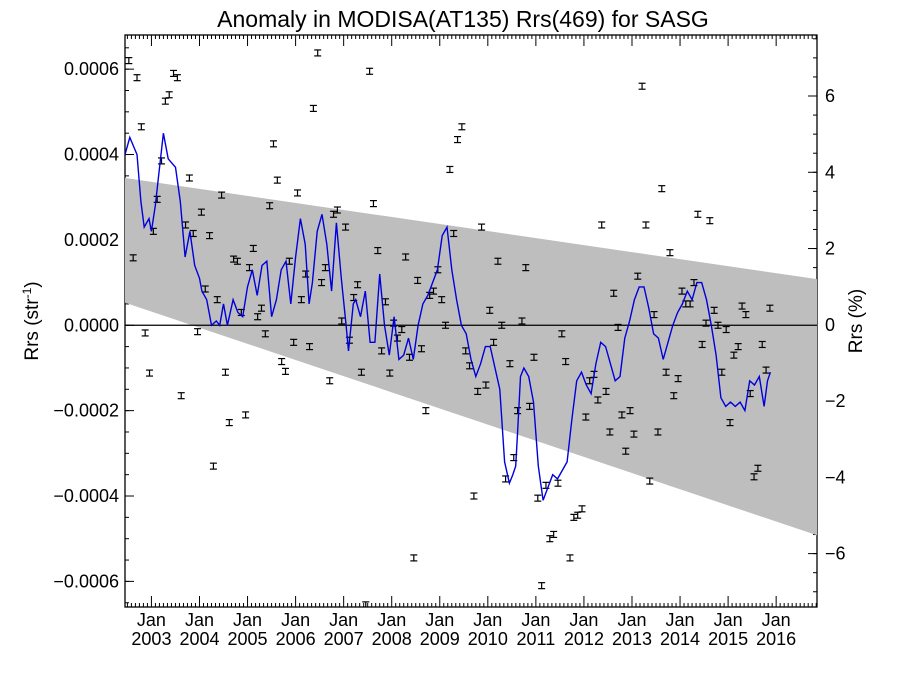 Image resolution: width=900 pixels, height=675 pixels. I want to click on y-right-tick-label: −4, so click(835, 477).